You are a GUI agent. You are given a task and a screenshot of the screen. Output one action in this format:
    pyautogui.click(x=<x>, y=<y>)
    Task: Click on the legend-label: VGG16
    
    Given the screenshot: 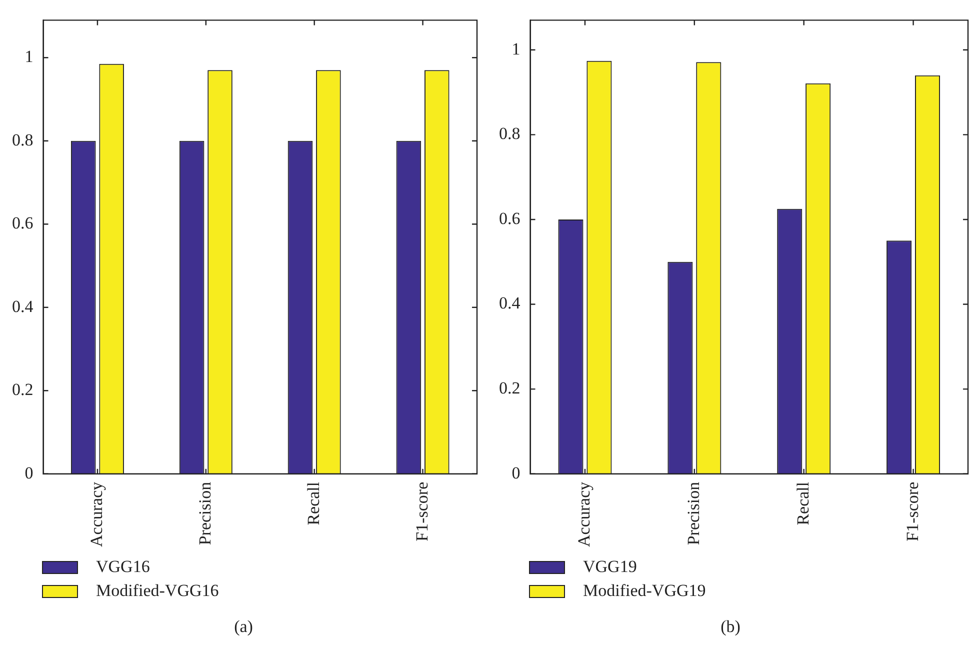 What is the action you would take?
    pyautogui.click(x=123, y=567)
    